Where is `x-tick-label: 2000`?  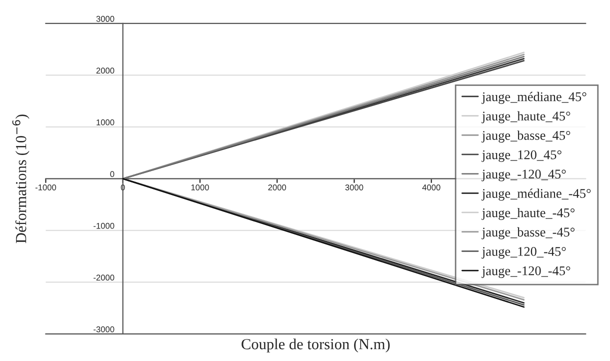
x-tick-label: 2000 is located at coordinates (277, 187).